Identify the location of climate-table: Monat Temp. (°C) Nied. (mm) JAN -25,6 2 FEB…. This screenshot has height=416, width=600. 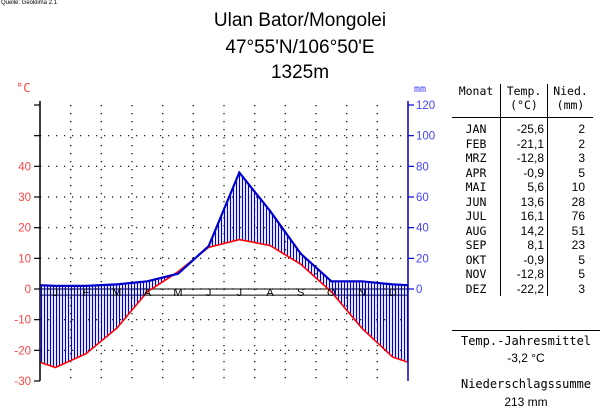
(522, 190).